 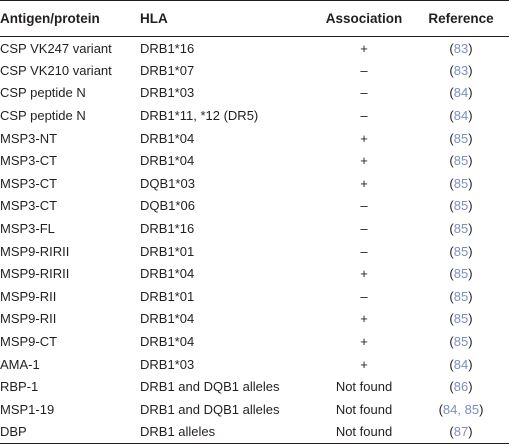 What do you see at coordinates (199, 116) in the screenshot?
I see `cell-hla: DRB1*11, *12 (DR5)` at bounding box center [199, 116].